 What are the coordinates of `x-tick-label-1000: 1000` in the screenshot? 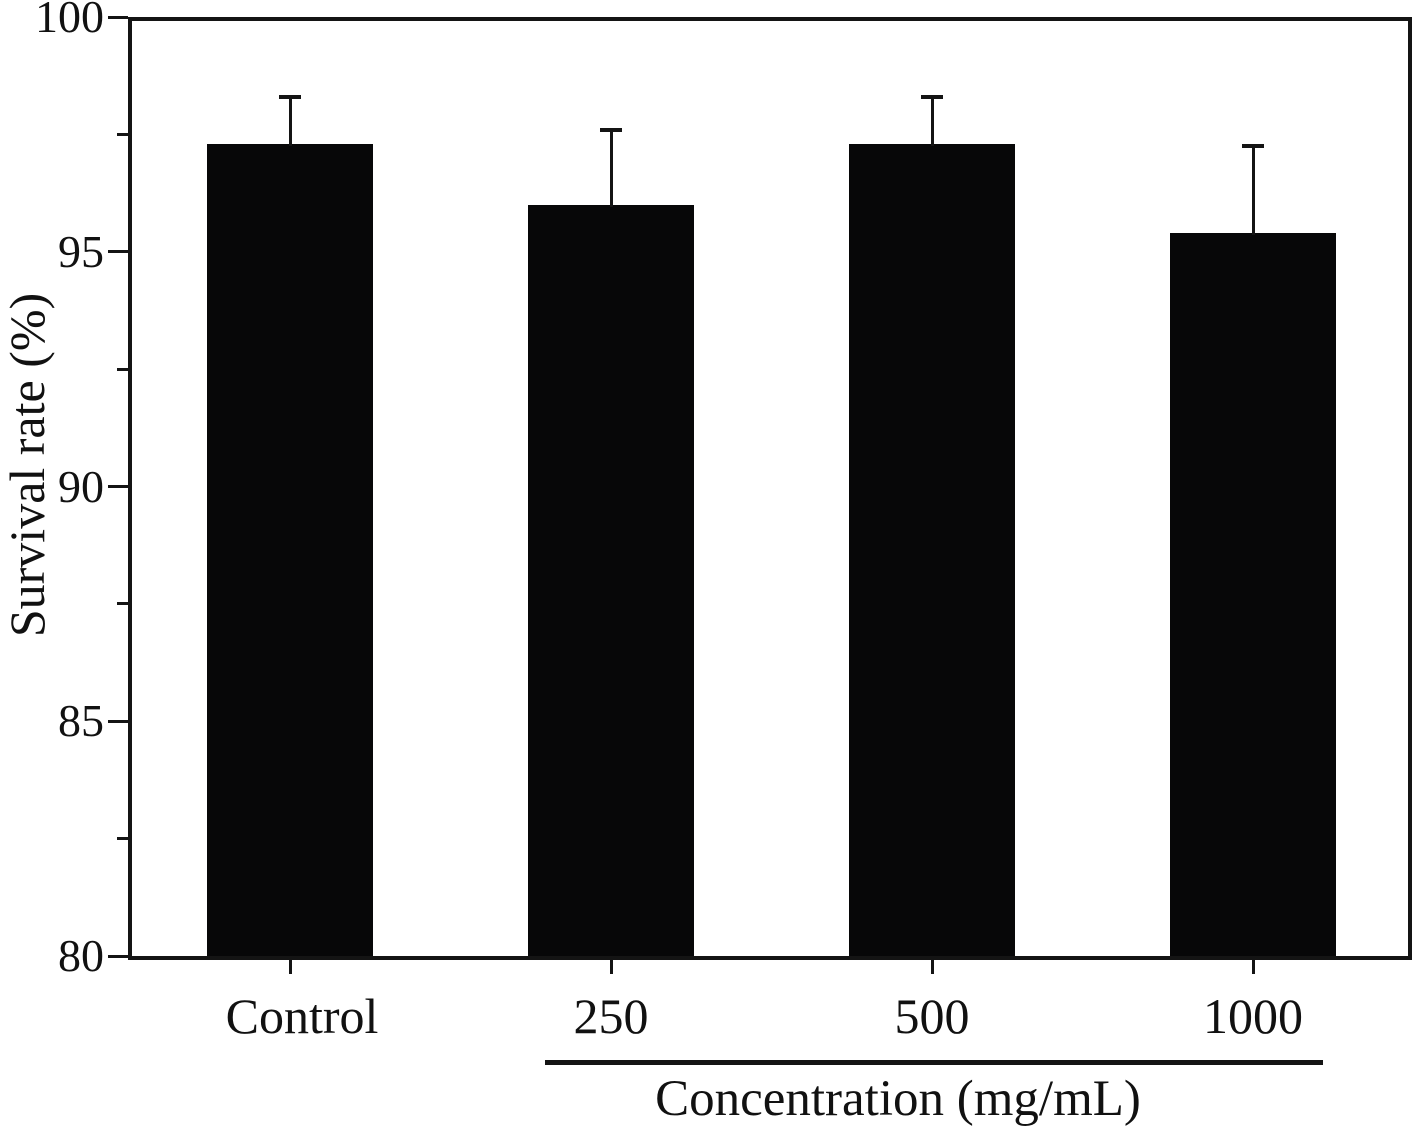 It's located at (1253, 1016).